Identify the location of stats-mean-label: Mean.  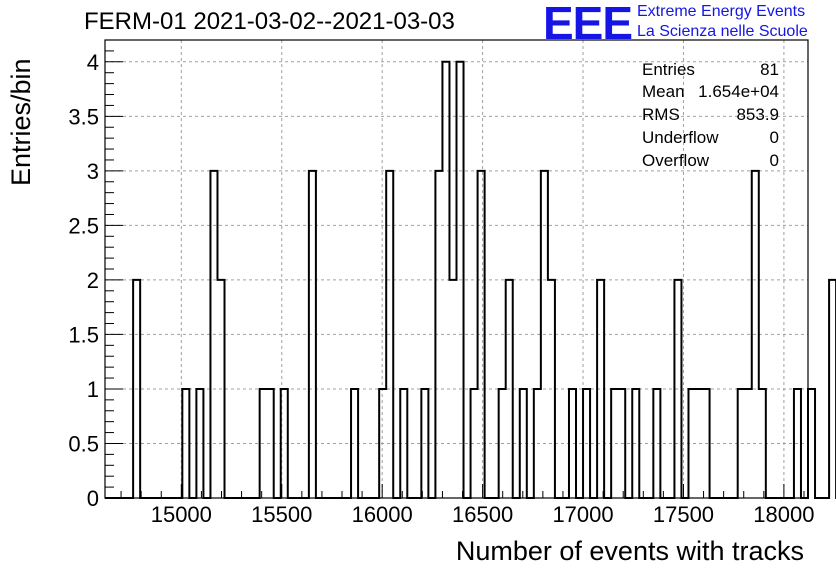
(663, 91).